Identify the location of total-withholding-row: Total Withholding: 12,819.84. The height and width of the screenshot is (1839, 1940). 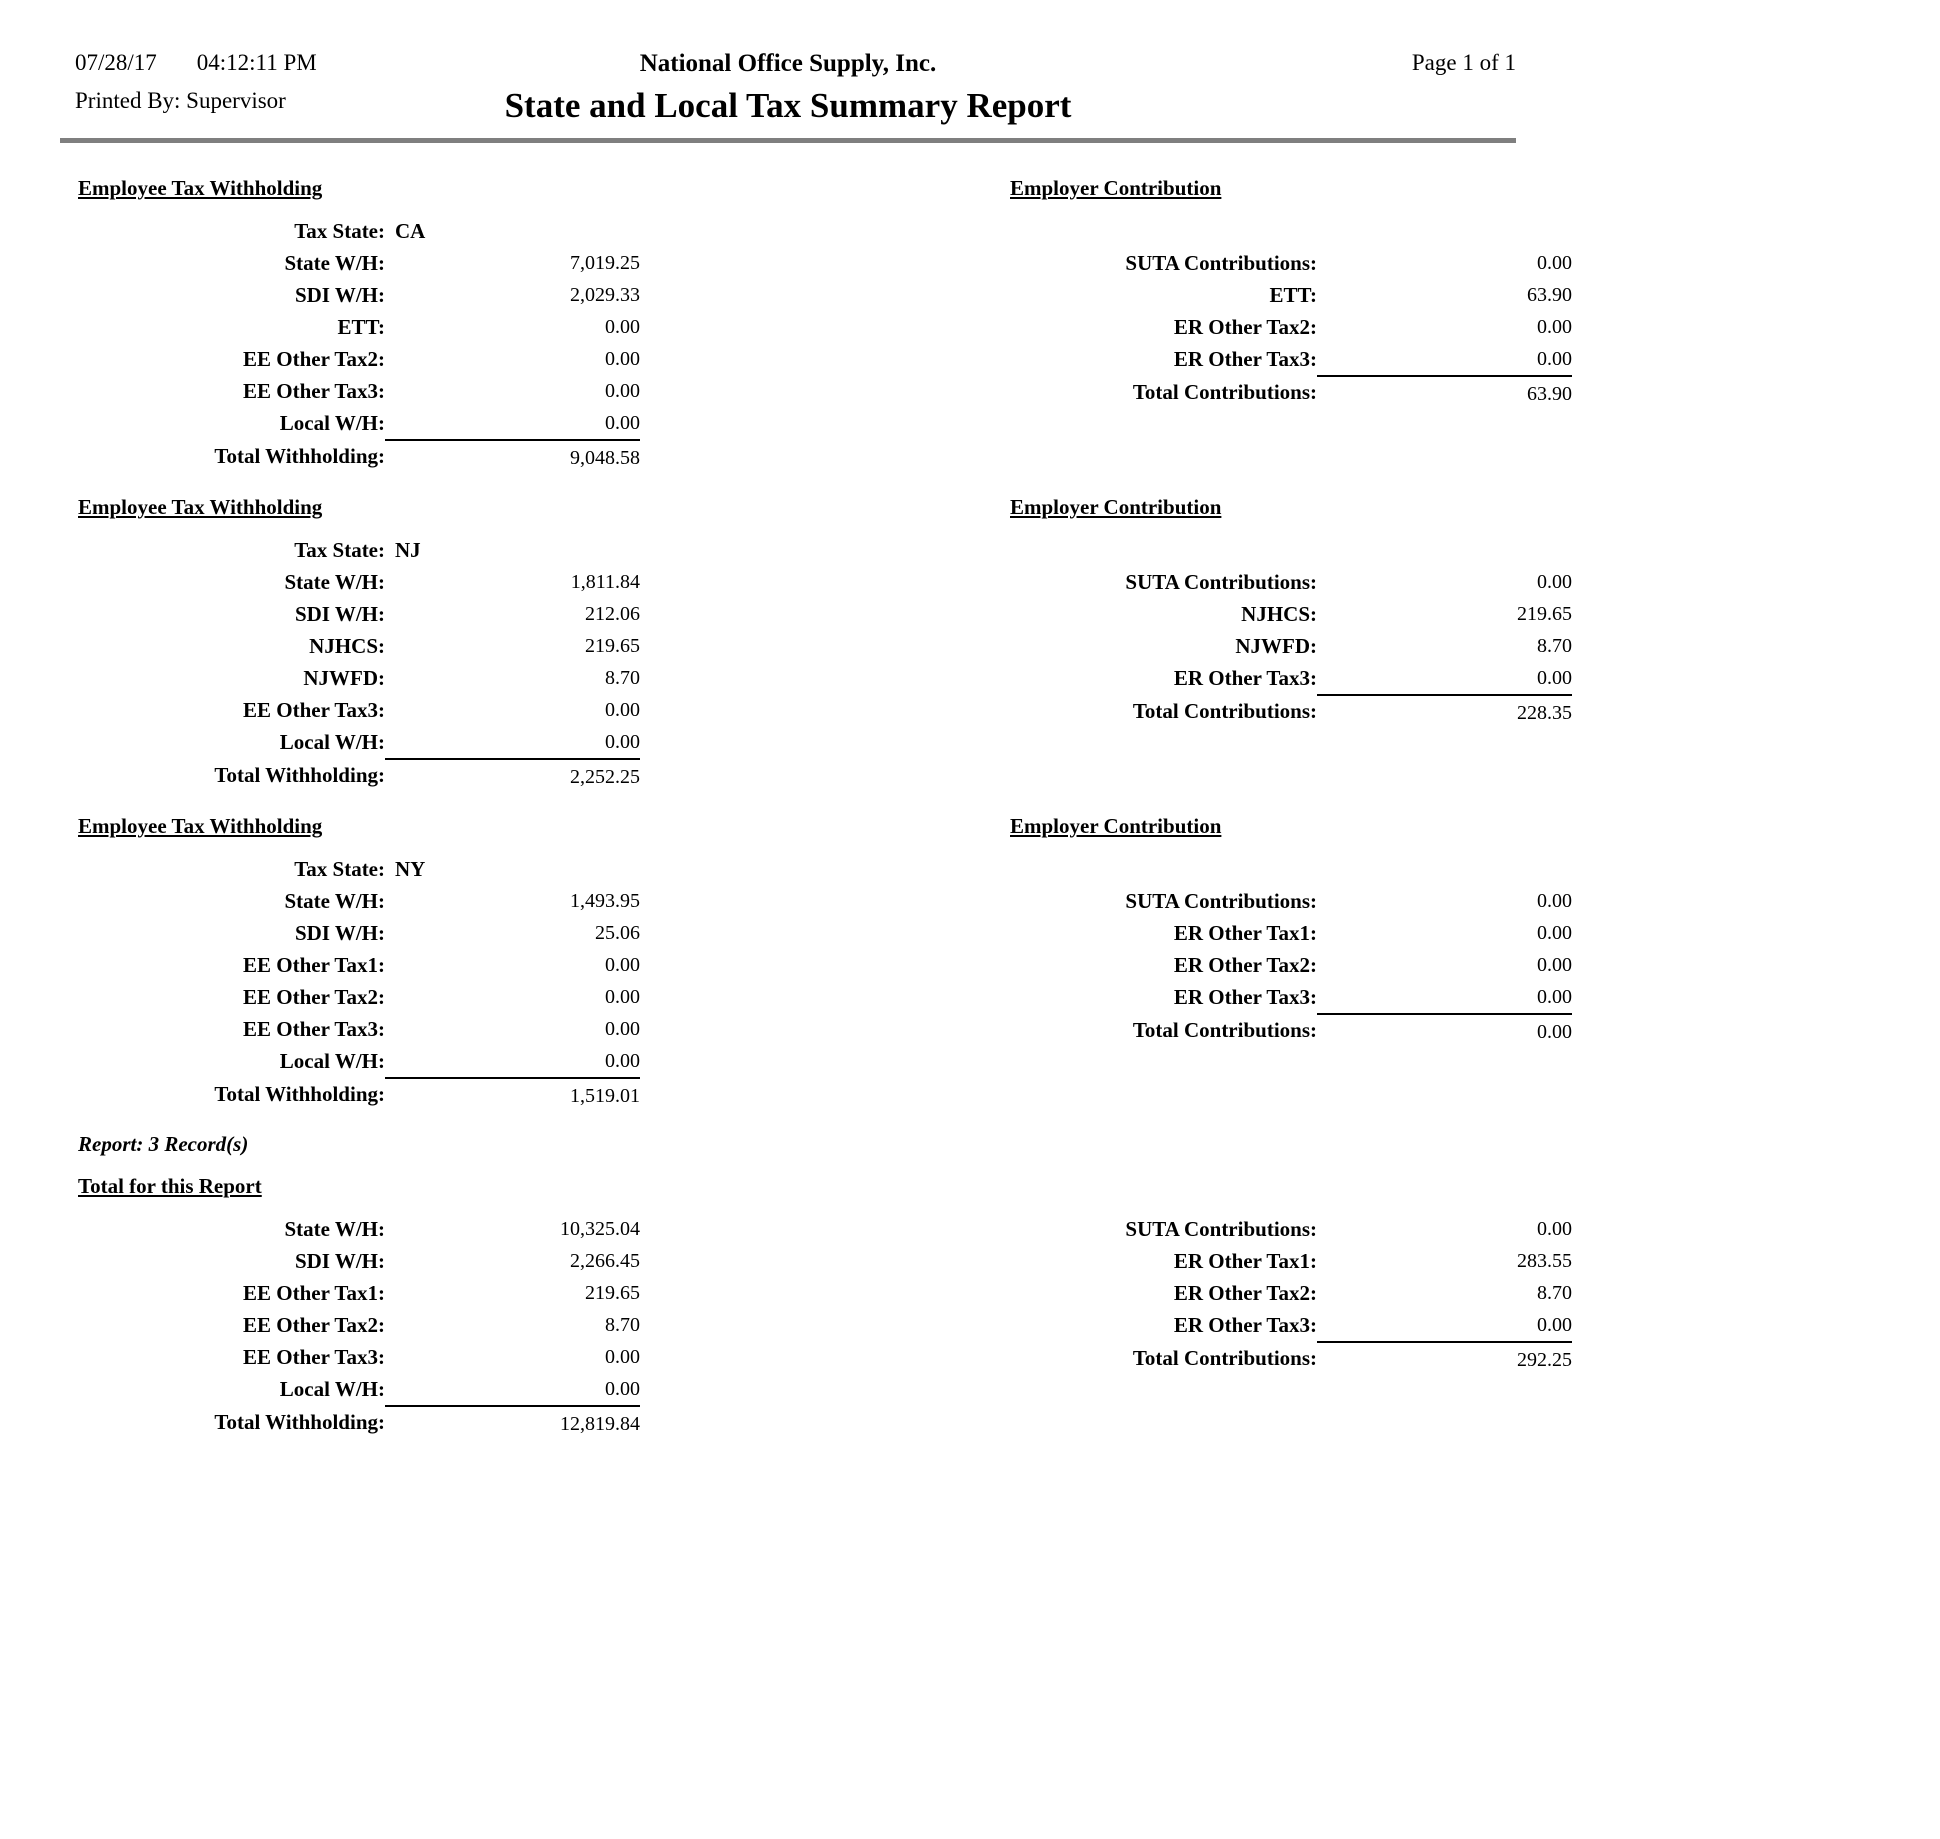
(359, 1422).